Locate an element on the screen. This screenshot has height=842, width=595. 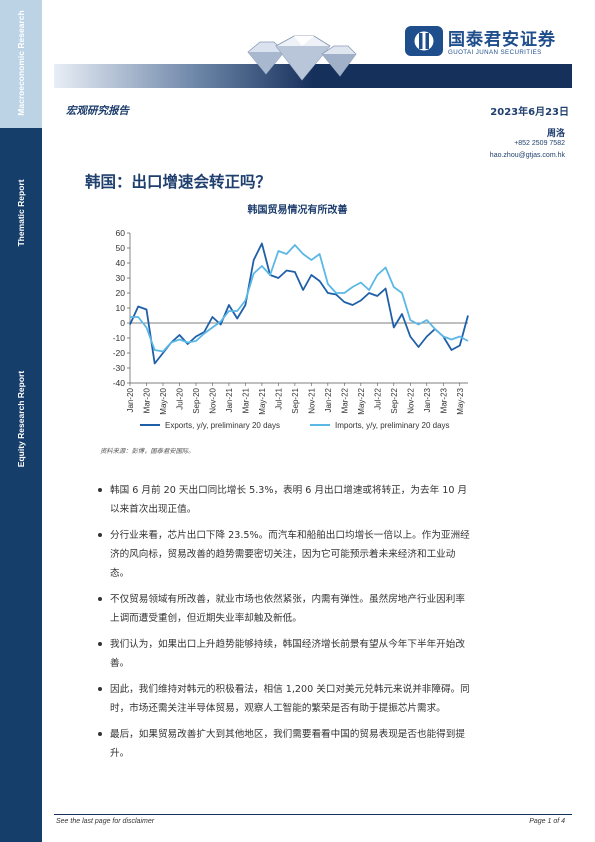
y-tick-label: 50 is located at coordinates (121, 248).